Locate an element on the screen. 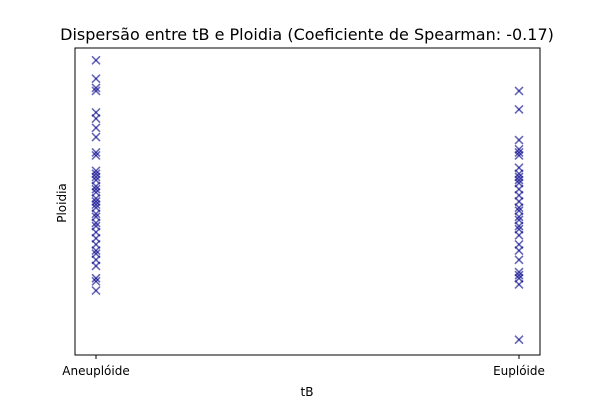 This screenshot has width=600, height=400. x-tick-label: Euplóide is located at coordinates (519, 371).